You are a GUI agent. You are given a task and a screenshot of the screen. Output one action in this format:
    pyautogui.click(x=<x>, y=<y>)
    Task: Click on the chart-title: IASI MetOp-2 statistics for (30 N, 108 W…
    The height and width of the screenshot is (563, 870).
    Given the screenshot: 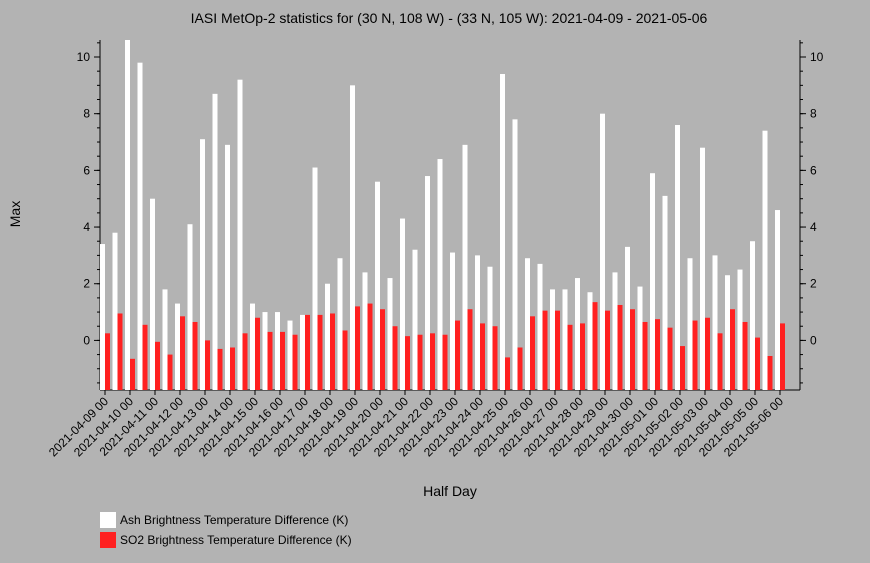 What is the action you would take?
    pyautogui.click(x=449, y=18)
    